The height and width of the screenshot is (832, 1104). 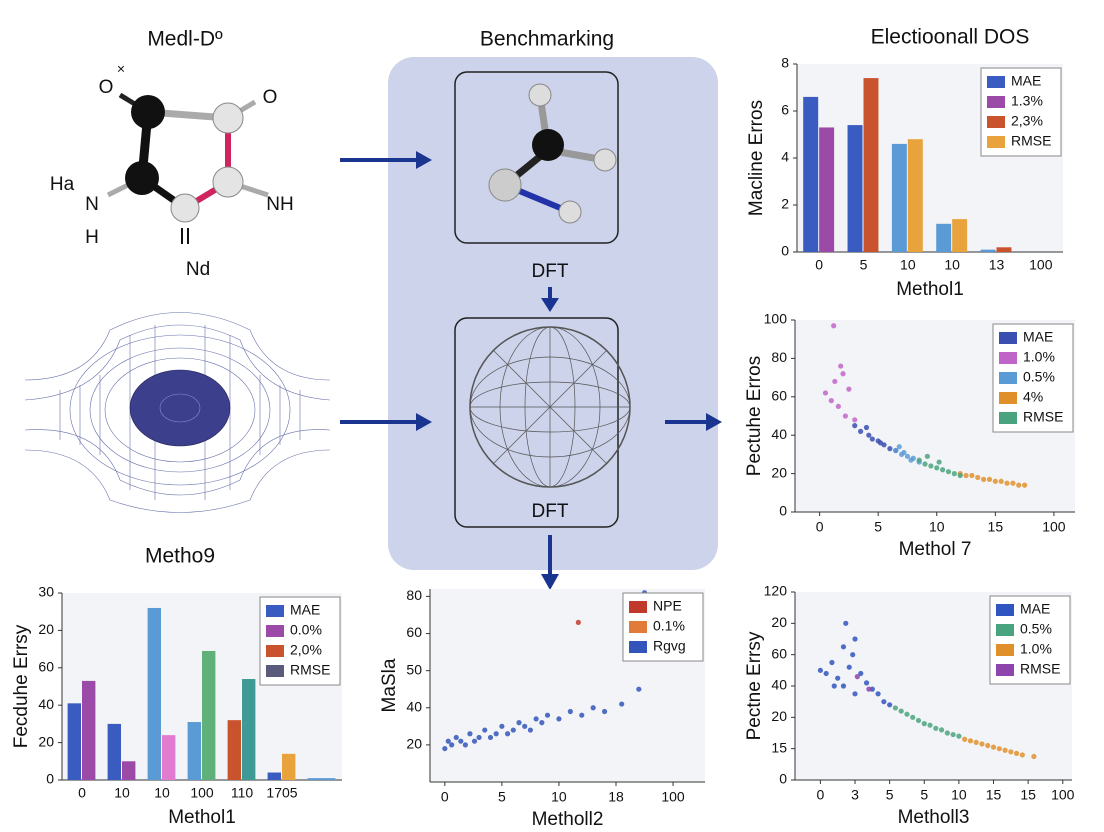 I want to click on atom-label: O, so click(x=106, y=87).